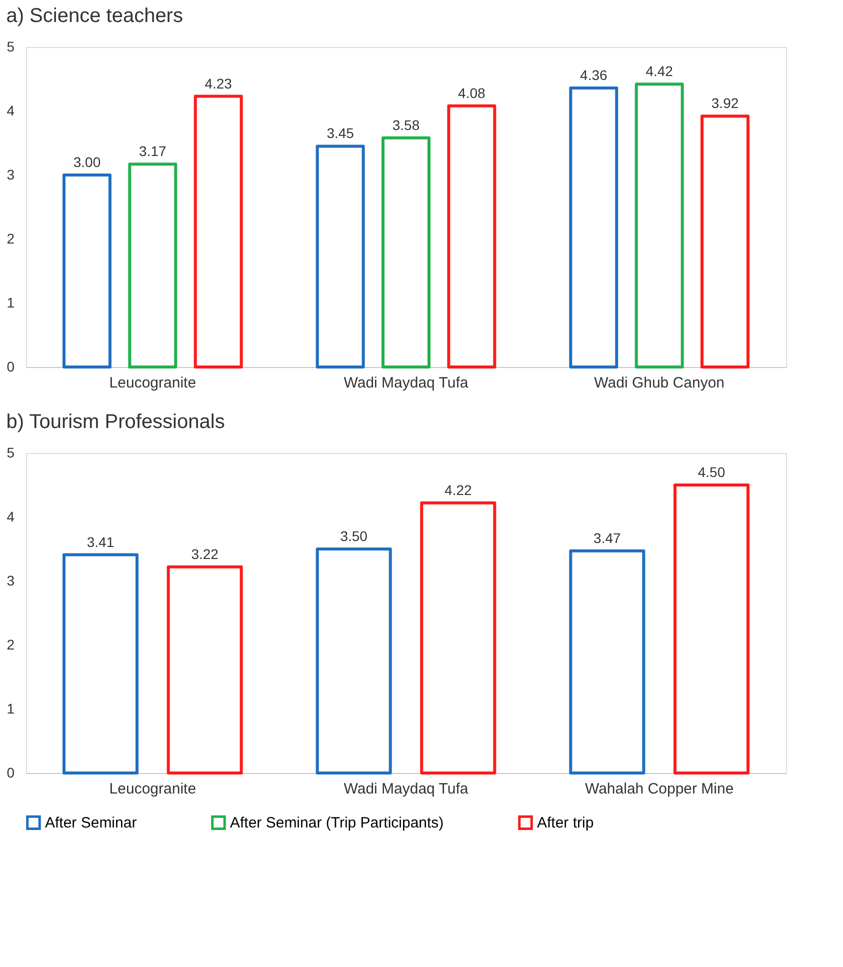 Image resolution: width=843 pixels, height=967 pixels. I want to click on chart-title: a) Science teachers, so click(94, 16).